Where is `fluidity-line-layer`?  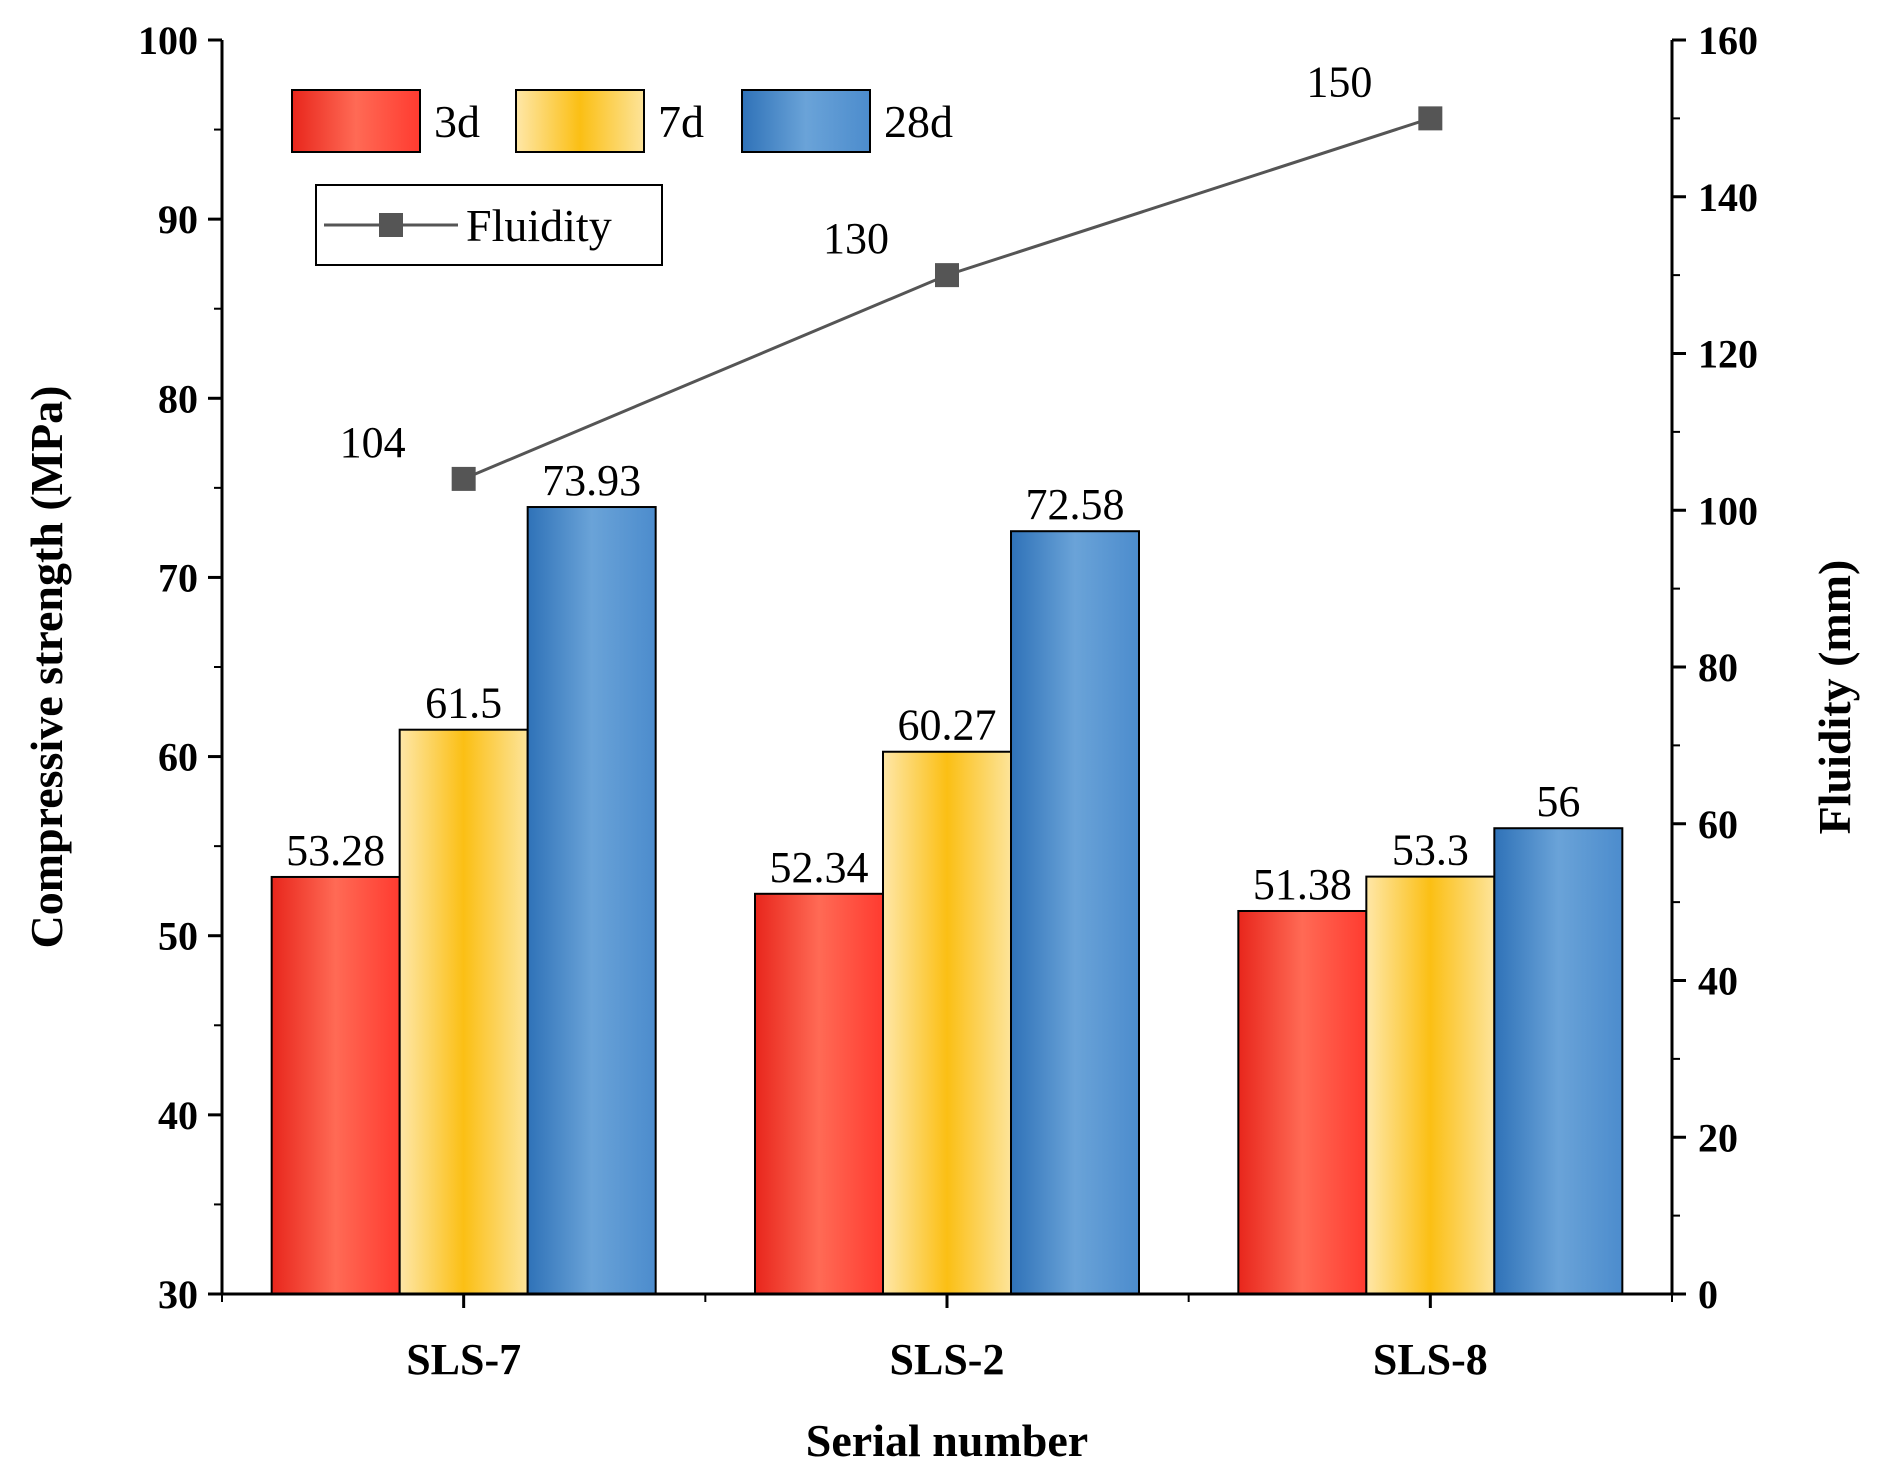
fluidity-line-layer is located at coordinates (947, 298).